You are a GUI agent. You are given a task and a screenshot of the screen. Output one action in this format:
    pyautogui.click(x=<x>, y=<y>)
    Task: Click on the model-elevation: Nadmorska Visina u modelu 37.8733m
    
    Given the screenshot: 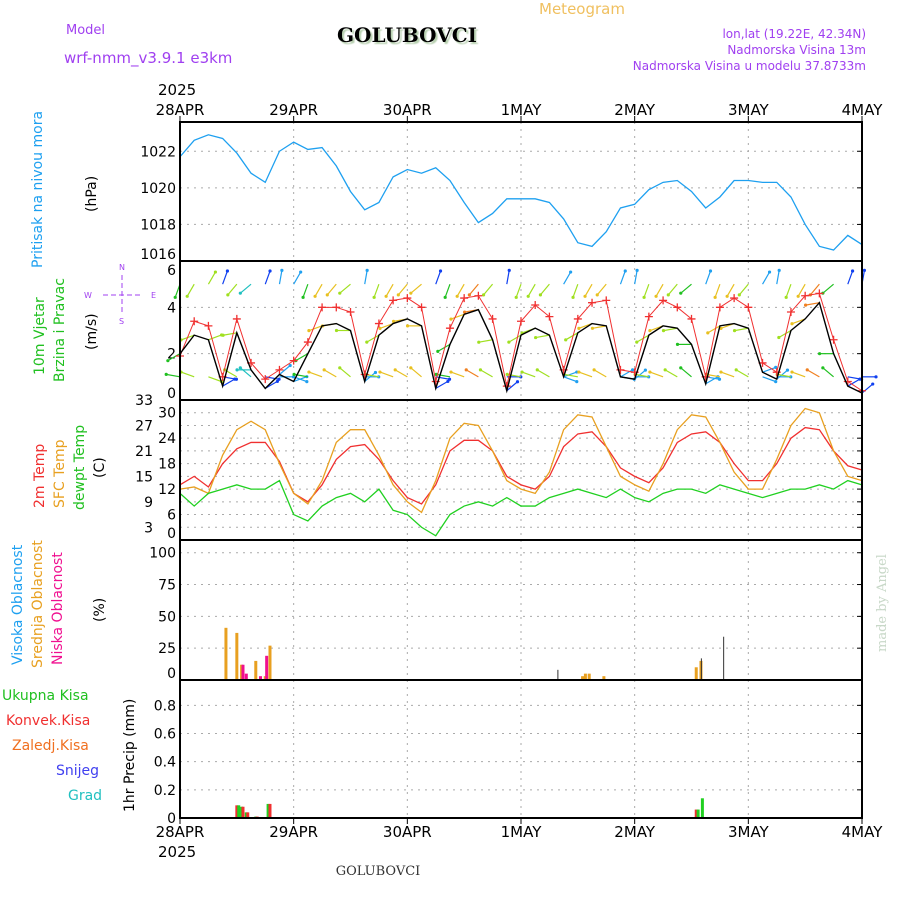 What is the action you would take?
    pyautogui.click(x=749, y=66)
    